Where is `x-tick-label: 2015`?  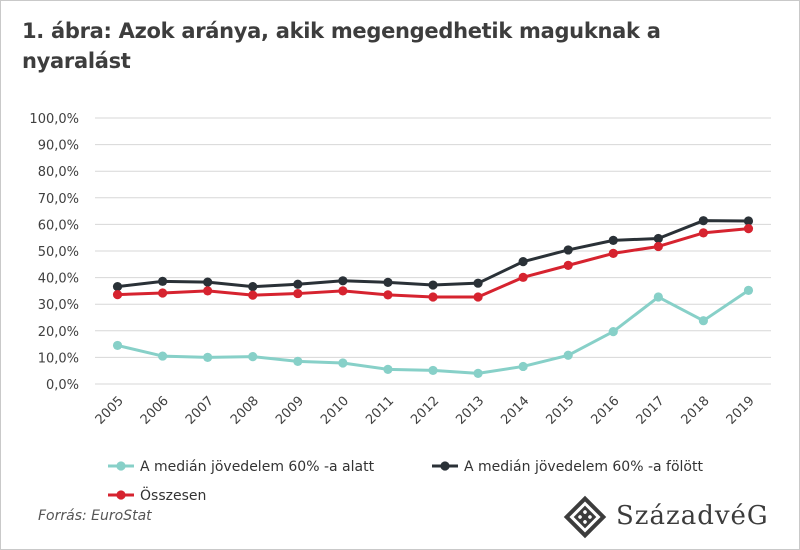 x-tick-label: 2015 is located at coordinates (560, 411).